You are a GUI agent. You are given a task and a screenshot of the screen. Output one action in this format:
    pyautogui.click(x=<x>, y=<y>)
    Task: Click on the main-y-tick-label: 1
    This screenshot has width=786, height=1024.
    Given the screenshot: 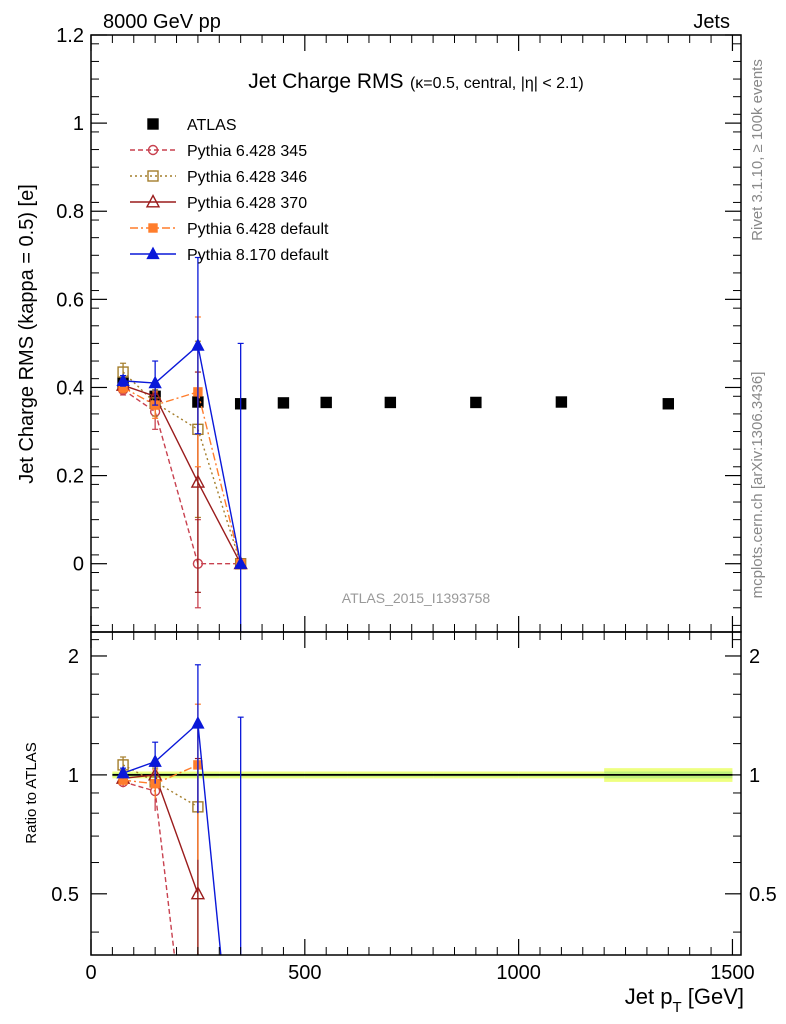 What is the action you would take?
    pyautogui.click(x=78, y=124)
    